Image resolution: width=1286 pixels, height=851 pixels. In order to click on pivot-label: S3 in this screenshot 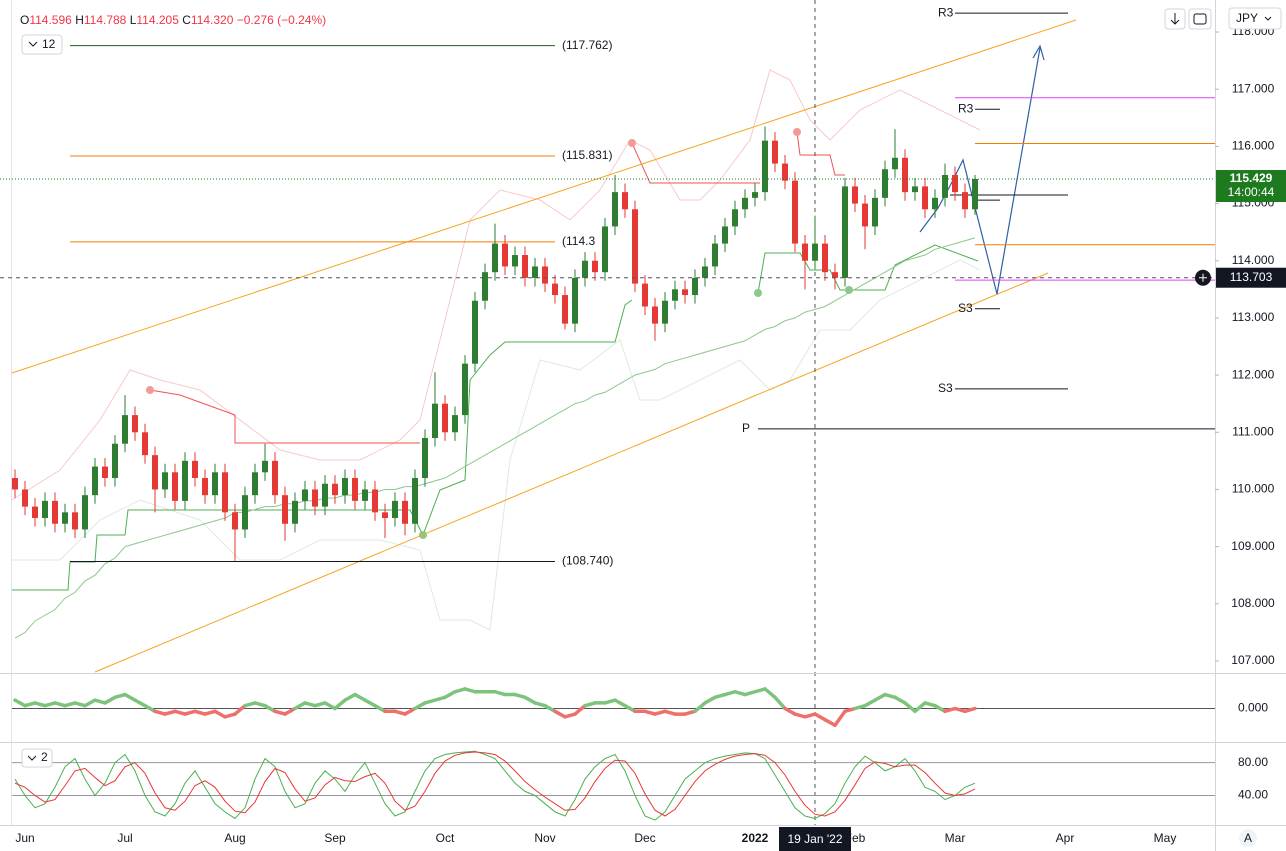, I will do `click(965, 308)`.